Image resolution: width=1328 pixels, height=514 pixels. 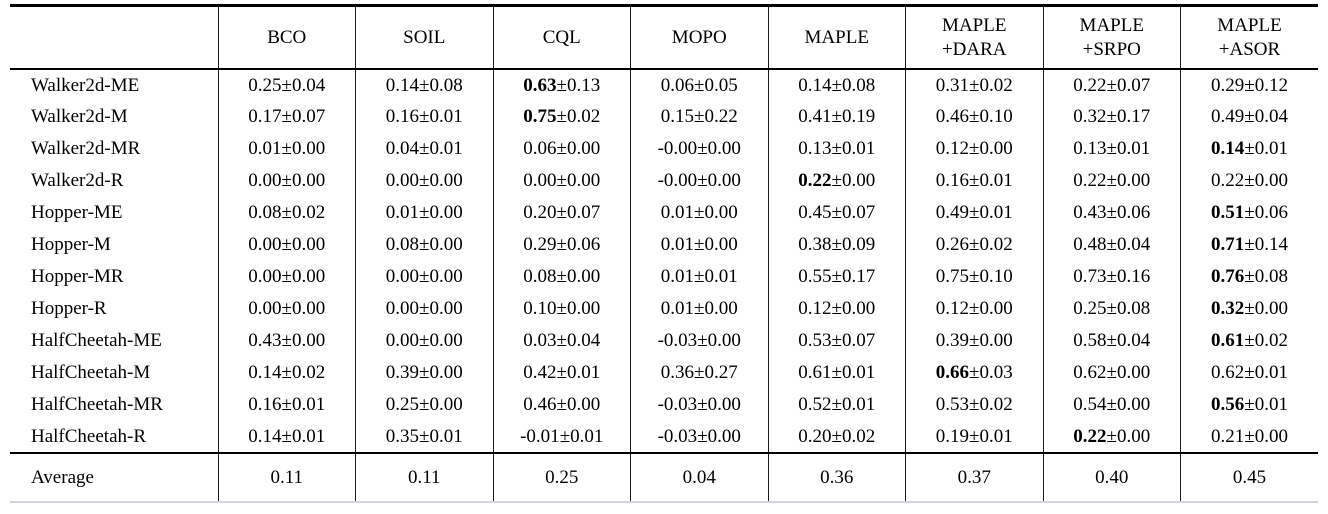 What do you see at coordinates (1249, 477) in the screenshot?
I see `average-cell: 0.45` at bounding box center [1249, 477].